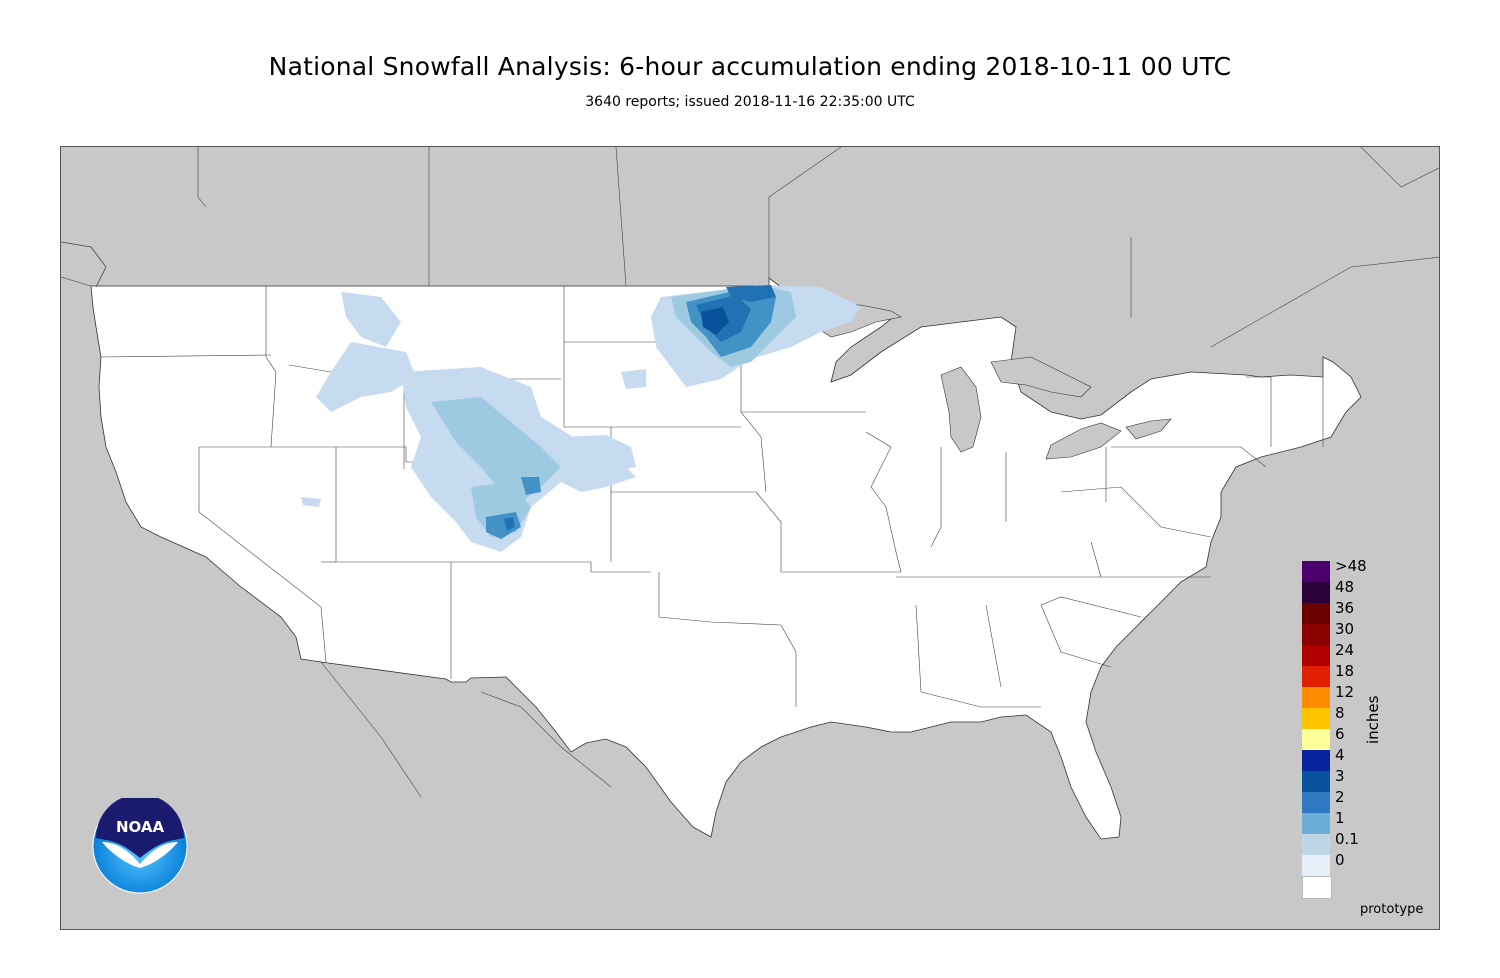 Image resolution: width=1500 pixels, height=978 pixels. Describe the element at coordinates (1351, 713) in the screenshot. I see `legend-labels: >48 48 36 30 24 18 12 8 6 4 3 2 1 0.1 0` at that location.